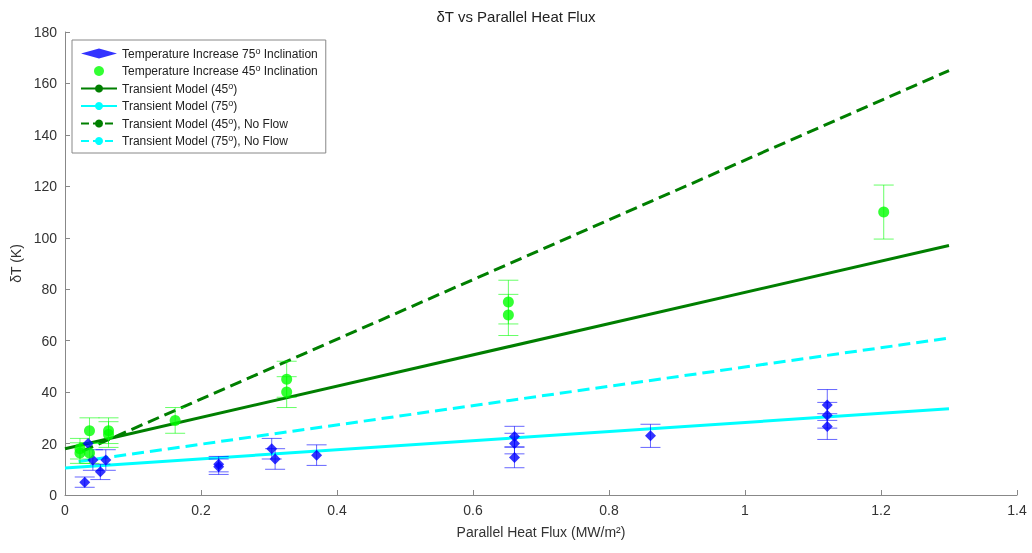 The image size is (1032, 553). Describe the element at coordinates (609, 510) in the screenshot. I see `x-tick-label: 0.8` at that location.